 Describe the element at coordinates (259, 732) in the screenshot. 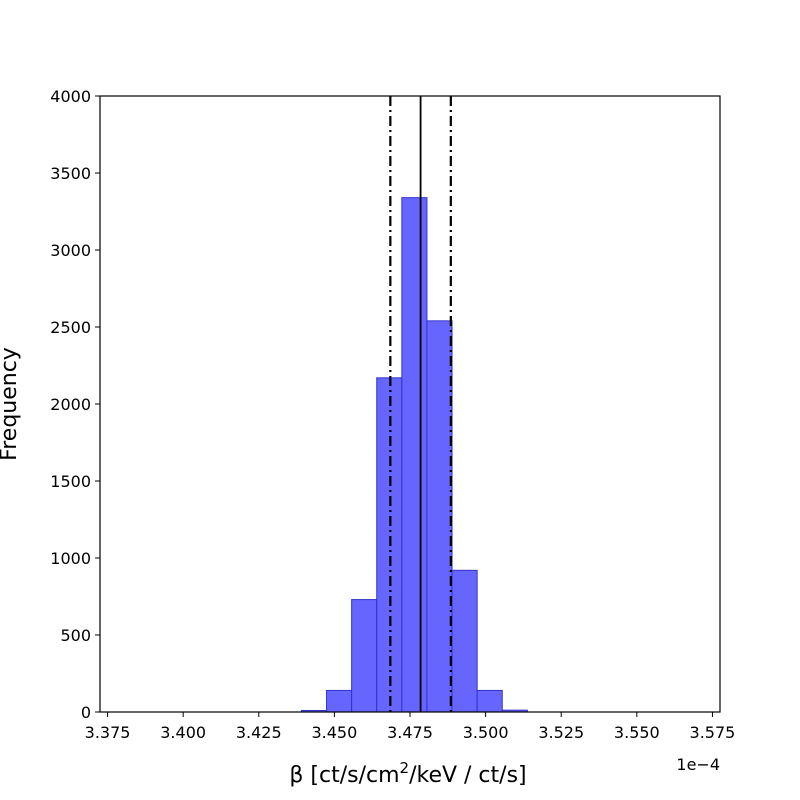

I see `x-tick-label-2: 3.425` at that location.